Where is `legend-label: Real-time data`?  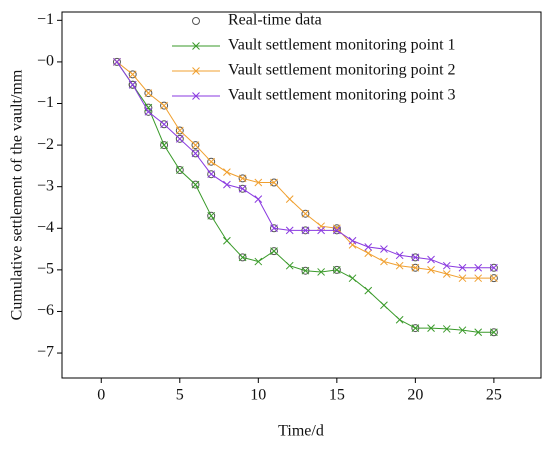
legend-label: Real-time data is located at coordinates (275, 20).